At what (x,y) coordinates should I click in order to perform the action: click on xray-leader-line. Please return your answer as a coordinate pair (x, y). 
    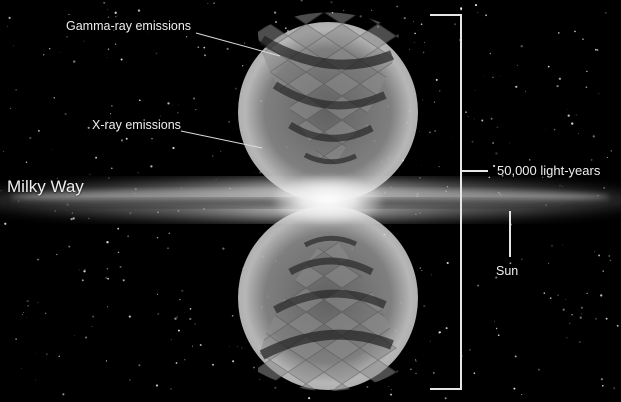
    Looking at the image, I should click on (221, 139).